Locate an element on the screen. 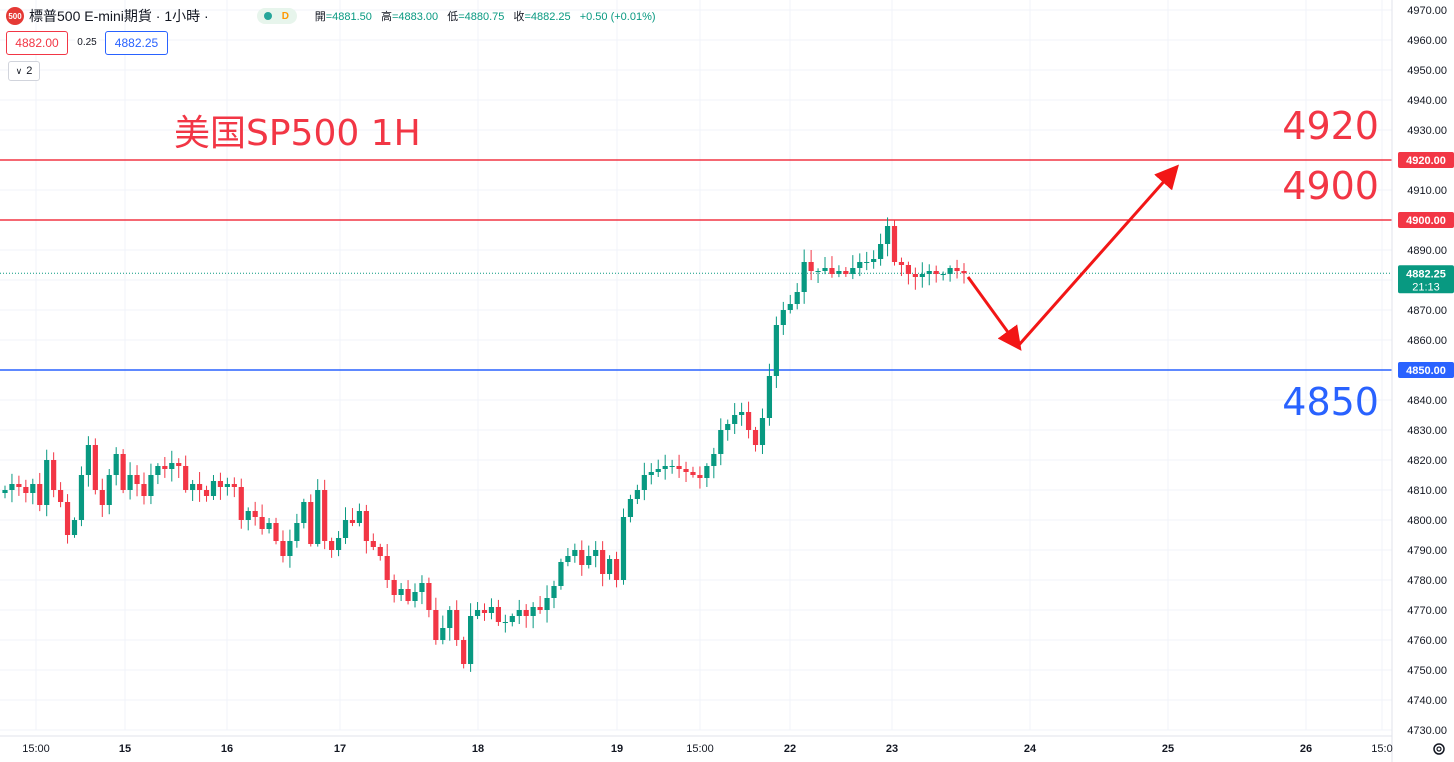 This screenshot has width=1454, height=762. y-tick-label: 4820.00 is located at coordinates (1427, 461).